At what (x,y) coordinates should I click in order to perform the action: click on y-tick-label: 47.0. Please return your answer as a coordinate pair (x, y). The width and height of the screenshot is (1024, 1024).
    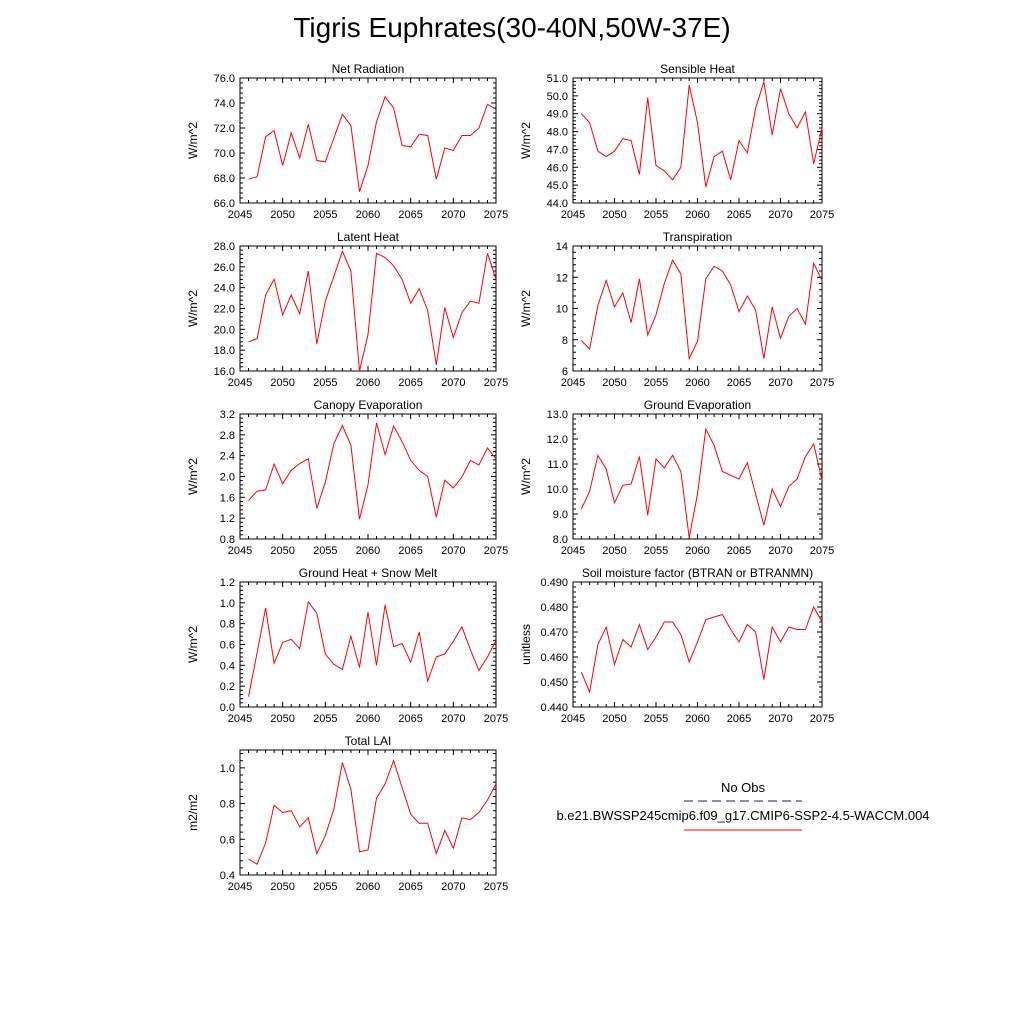
    Looking at the image, I should click on (557, 150).